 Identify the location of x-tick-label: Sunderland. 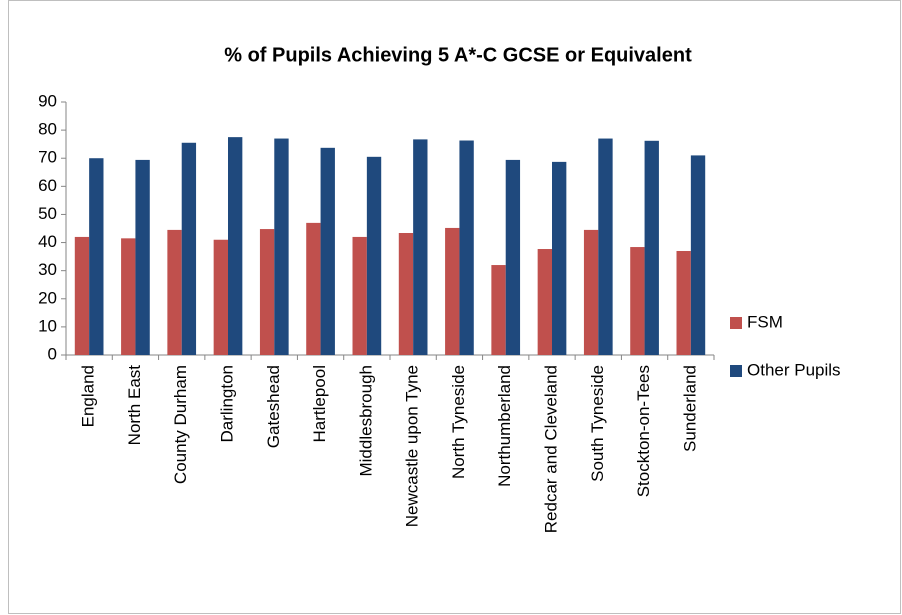
(689, 408).